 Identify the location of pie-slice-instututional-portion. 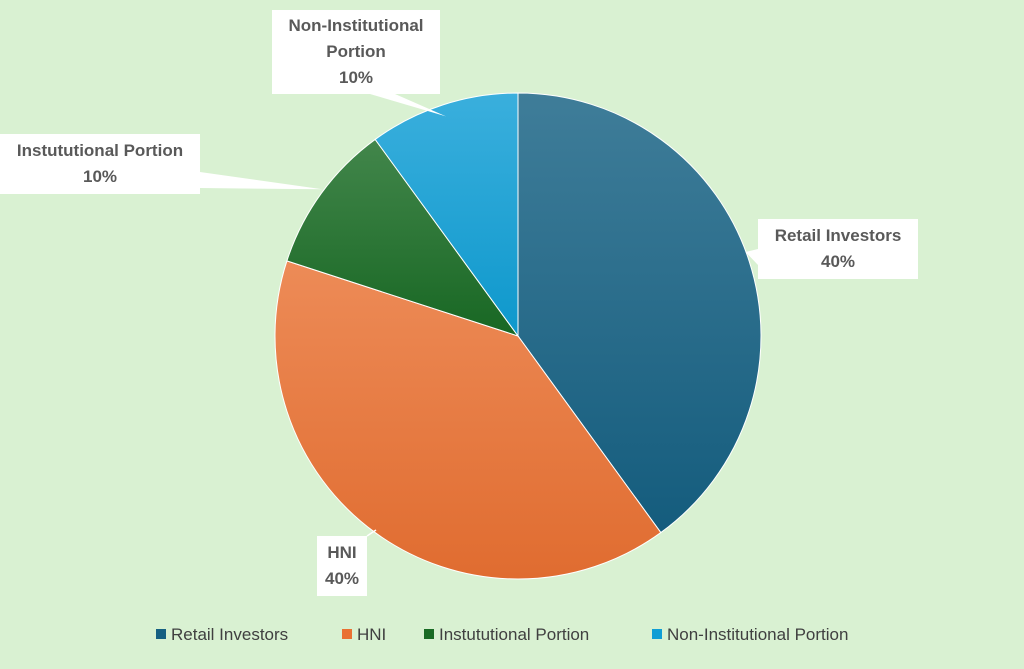
(403, 237).